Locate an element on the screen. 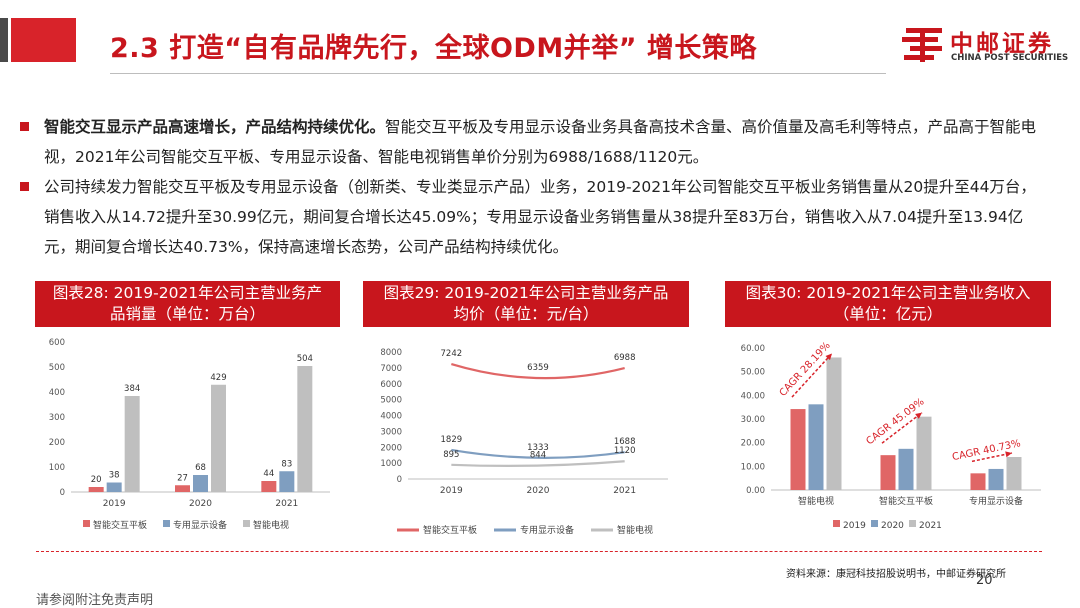 Image resolution: width=1080 pixels, height=608 pixels. point-data-label: 6359 is located at coordinates (538, 368).